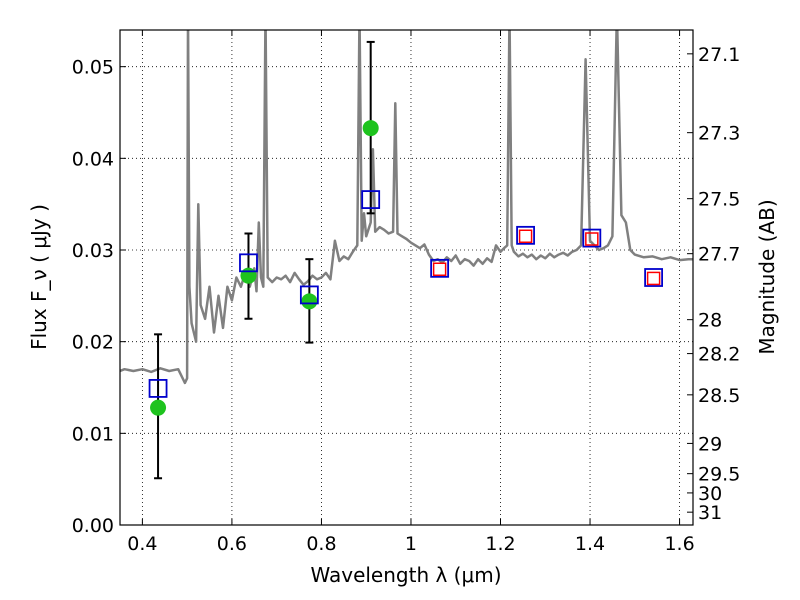  What do you see at coordinates (719, 55) in the screenshot?
I see `magnitude-tick-label: 27.1` at bounding box center [719, 55].